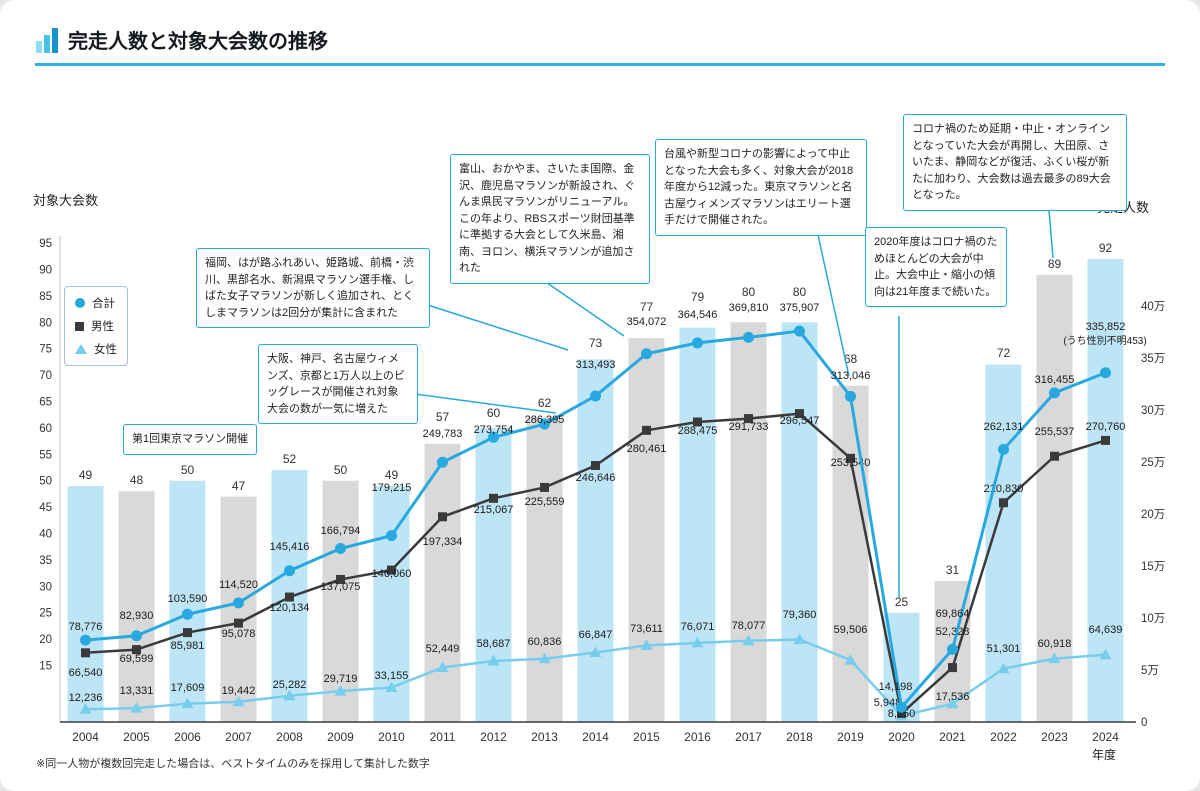 Image resolution: width=1200 pixels, height=791 pixels. What do you see at coordinates (799, 522) in the screenshot?
I see `bar-2018` at bounding box center [799, 522].